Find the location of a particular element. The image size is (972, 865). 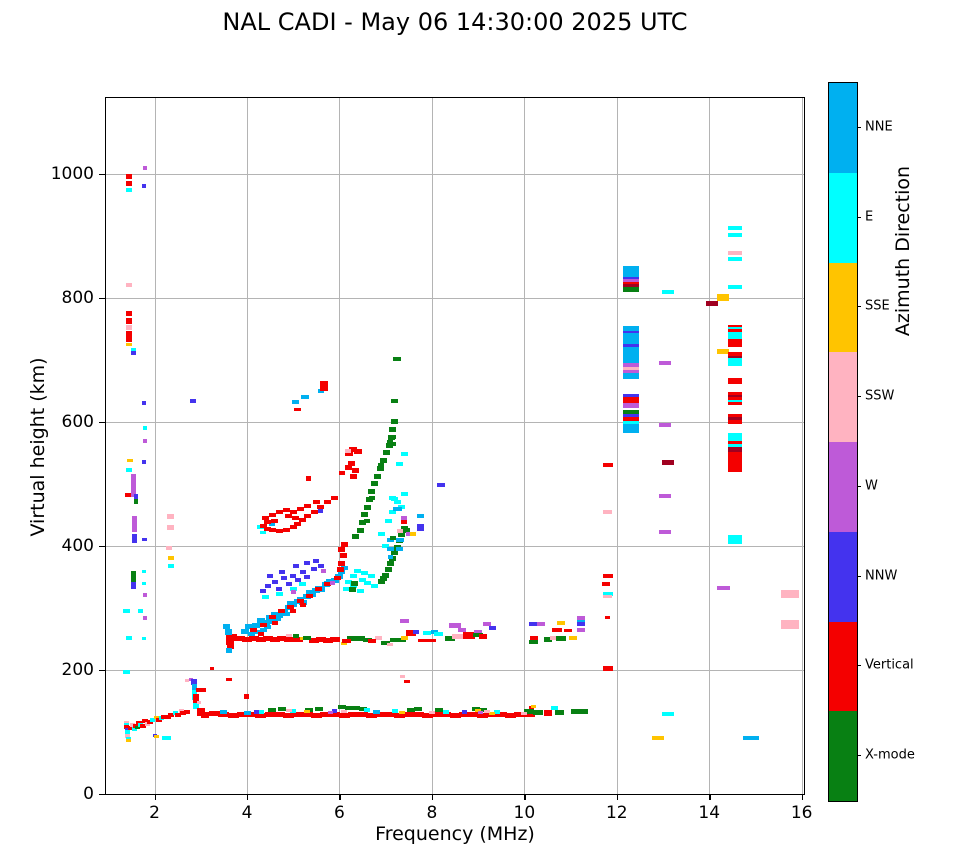

colorbar-segment-ssw is located at coordinates (843, 397).